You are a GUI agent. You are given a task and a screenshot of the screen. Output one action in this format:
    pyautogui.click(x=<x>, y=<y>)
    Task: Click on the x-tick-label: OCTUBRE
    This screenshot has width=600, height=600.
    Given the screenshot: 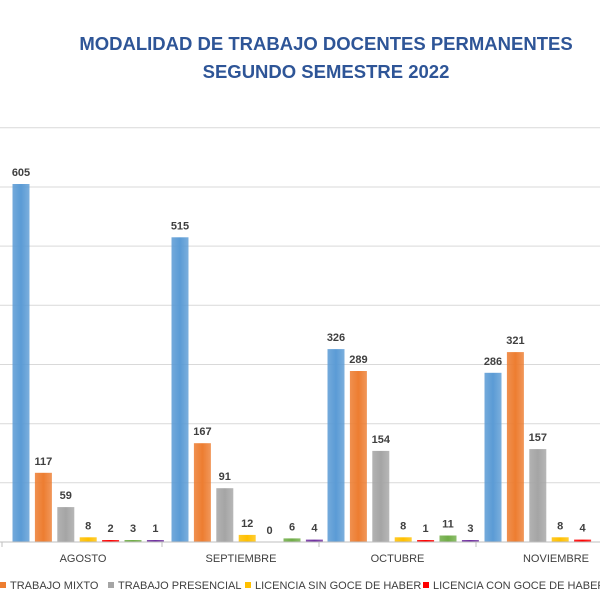 What is the action you would take?
    pyautogui.click(x=398, y=559)
    